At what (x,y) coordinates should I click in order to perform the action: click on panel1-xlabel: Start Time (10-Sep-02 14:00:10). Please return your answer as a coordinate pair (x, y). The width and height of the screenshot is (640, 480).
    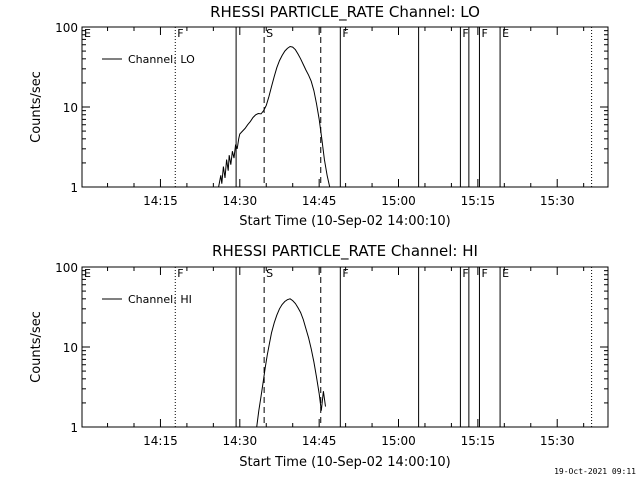
    Looking at the image, I should click on (344, 221).